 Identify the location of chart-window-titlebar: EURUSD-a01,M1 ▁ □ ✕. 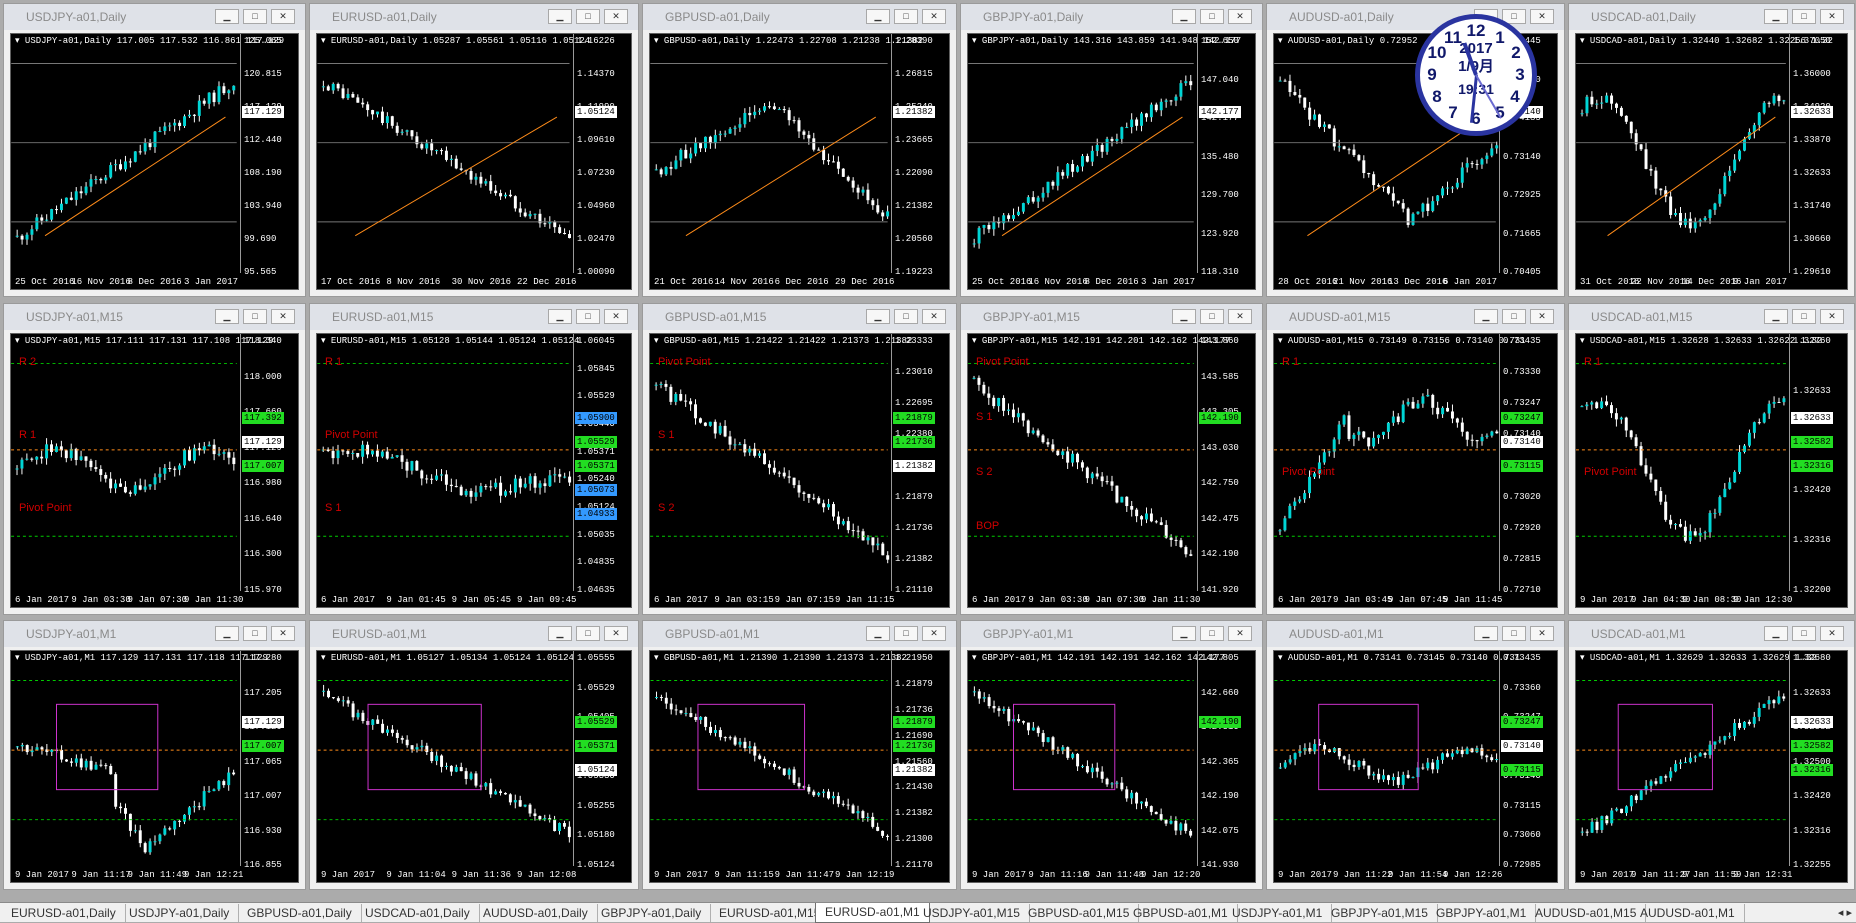
(474, 634).